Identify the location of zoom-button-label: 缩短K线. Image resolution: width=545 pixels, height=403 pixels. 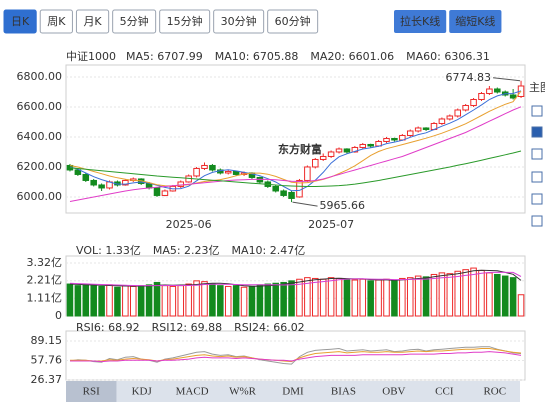
(475, 21).